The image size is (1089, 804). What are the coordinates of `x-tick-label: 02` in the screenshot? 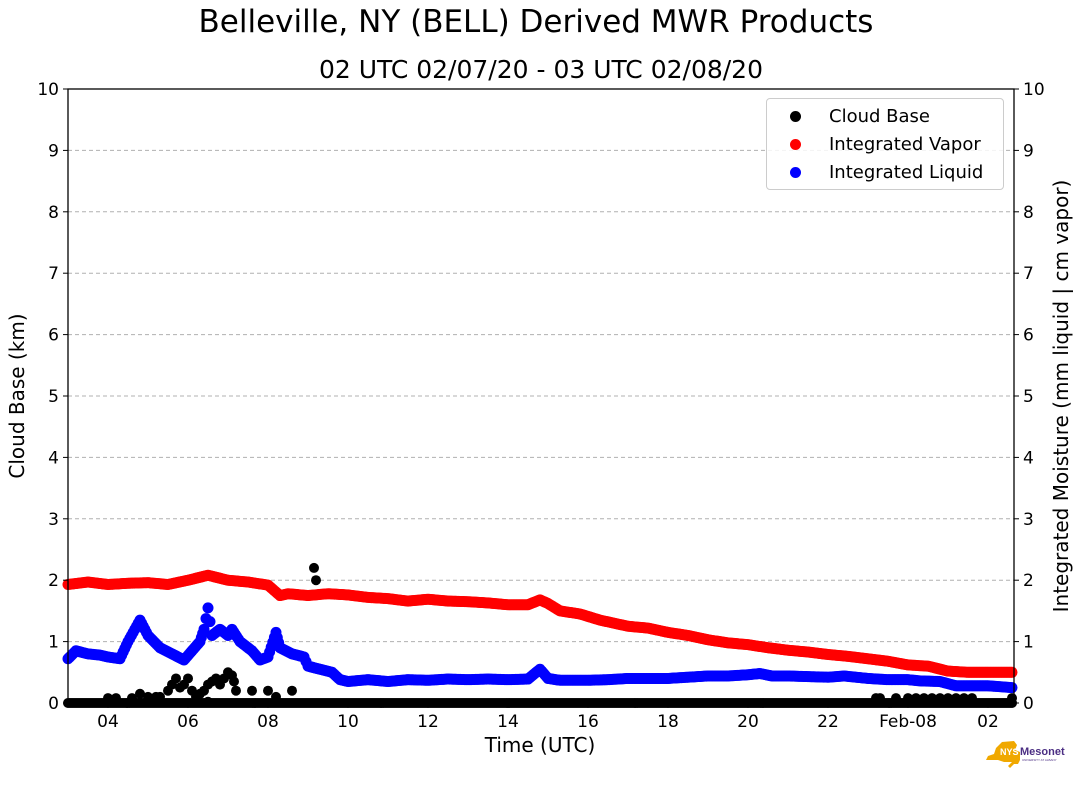 It's located at (988, 722).